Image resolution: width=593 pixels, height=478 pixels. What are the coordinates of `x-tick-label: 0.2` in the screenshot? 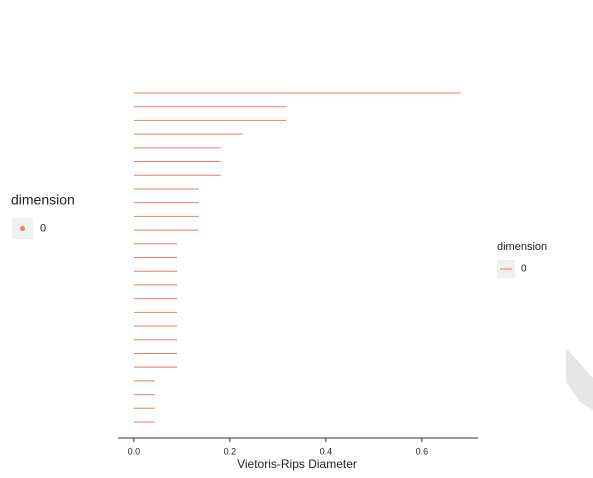 It's located at (230, 451).